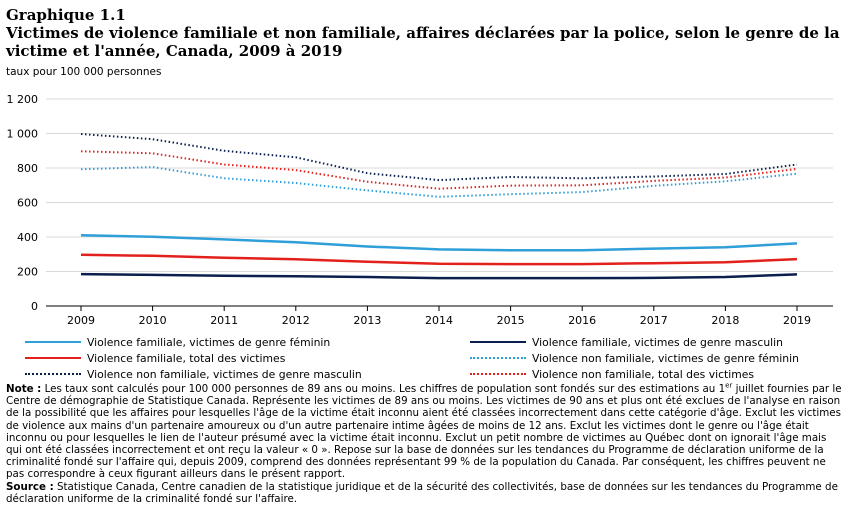  Describe the element at coordinates (84, 72) in the screenshot. I see `y-axis-units-label: taux pour 100 000 personnes` at that location.